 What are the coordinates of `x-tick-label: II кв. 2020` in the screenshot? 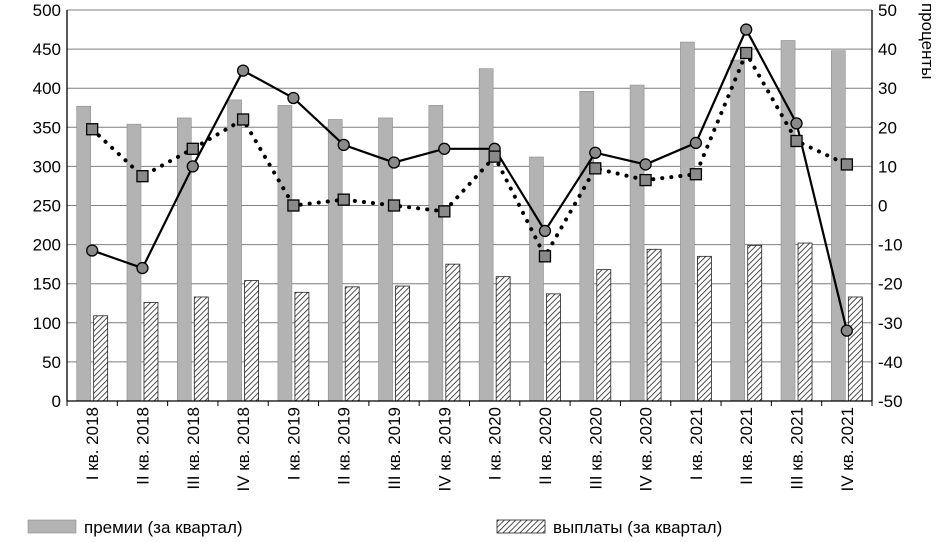 It's located at (545, 446).